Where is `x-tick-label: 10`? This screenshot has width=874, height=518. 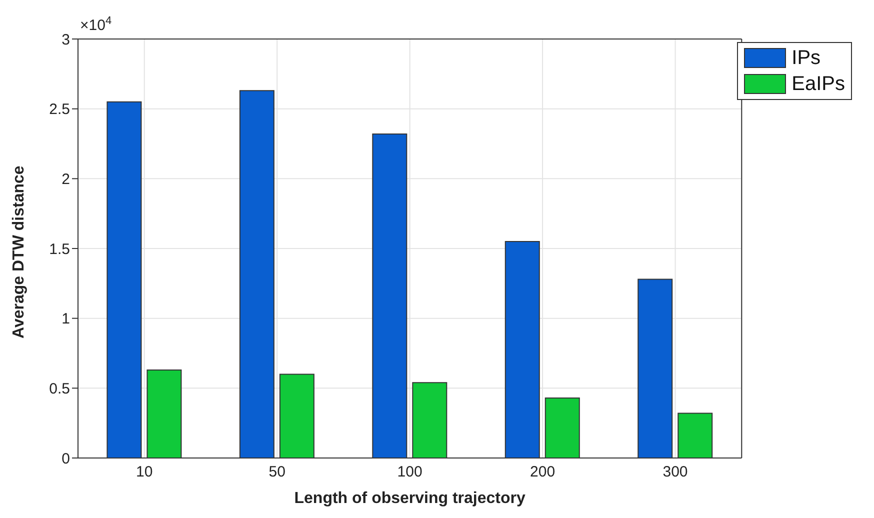
x-tick-label: 10 is located at coordinates (144, 472).